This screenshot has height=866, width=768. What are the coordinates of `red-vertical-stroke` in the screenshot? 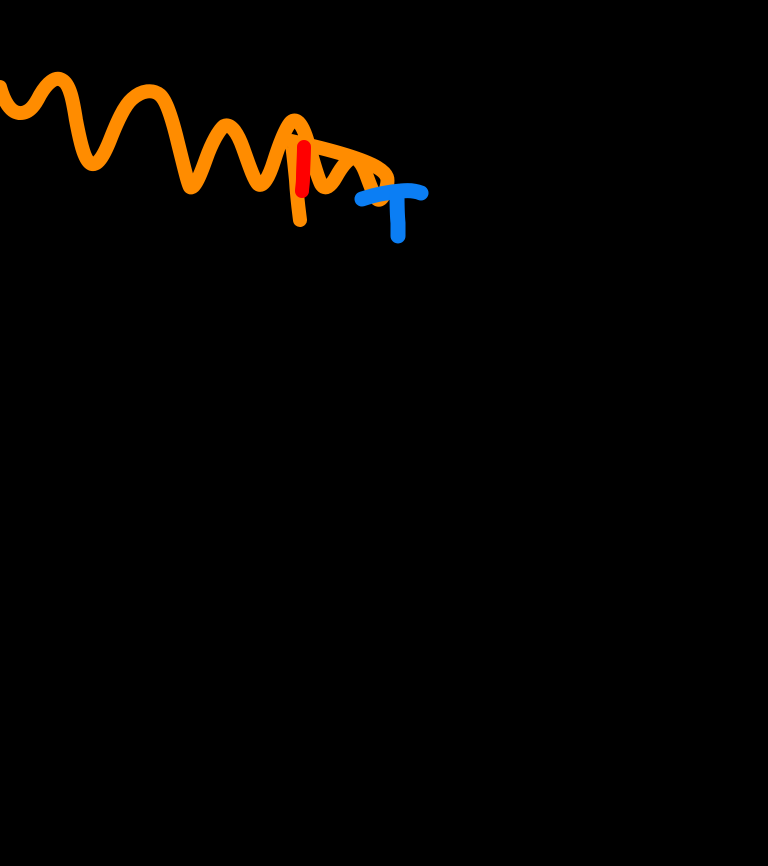 It's located at (303, 169).